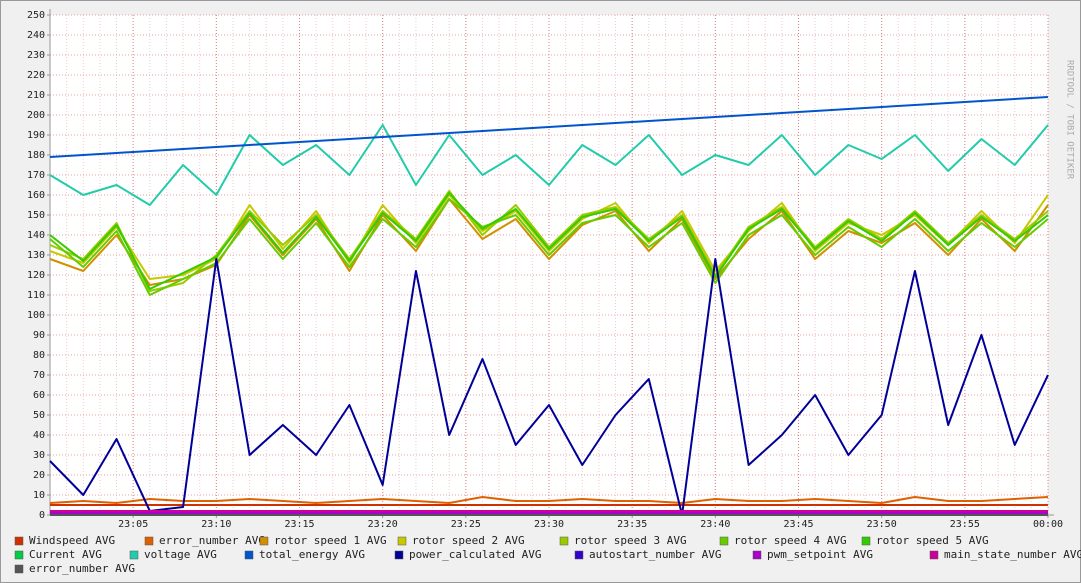  I want to click on y-tick-label: 170, so click(36, 175).